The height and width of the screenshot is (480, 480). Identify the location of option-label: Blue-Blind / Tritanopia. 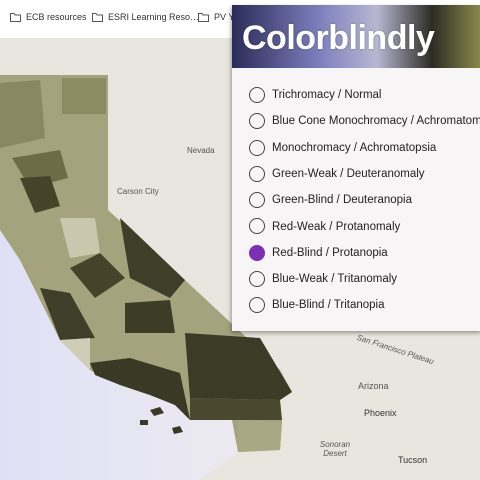
(328, 305).